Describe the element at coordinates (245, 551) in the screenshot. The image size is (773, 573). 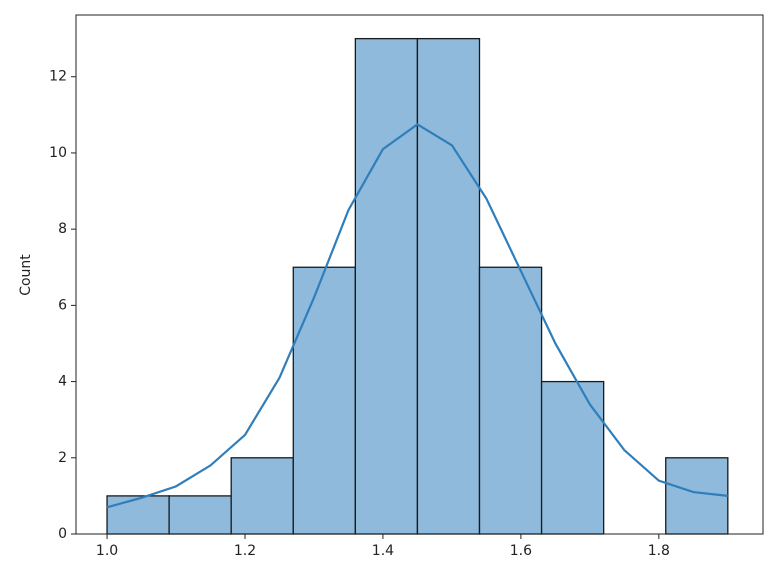
I see `x-tick-label: 1.2` at that location.